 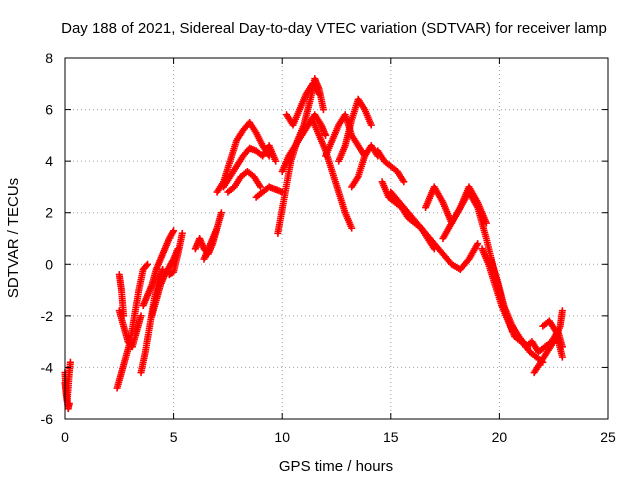 I want to click on y-tick-label: -4, so click(x=47, y=367).